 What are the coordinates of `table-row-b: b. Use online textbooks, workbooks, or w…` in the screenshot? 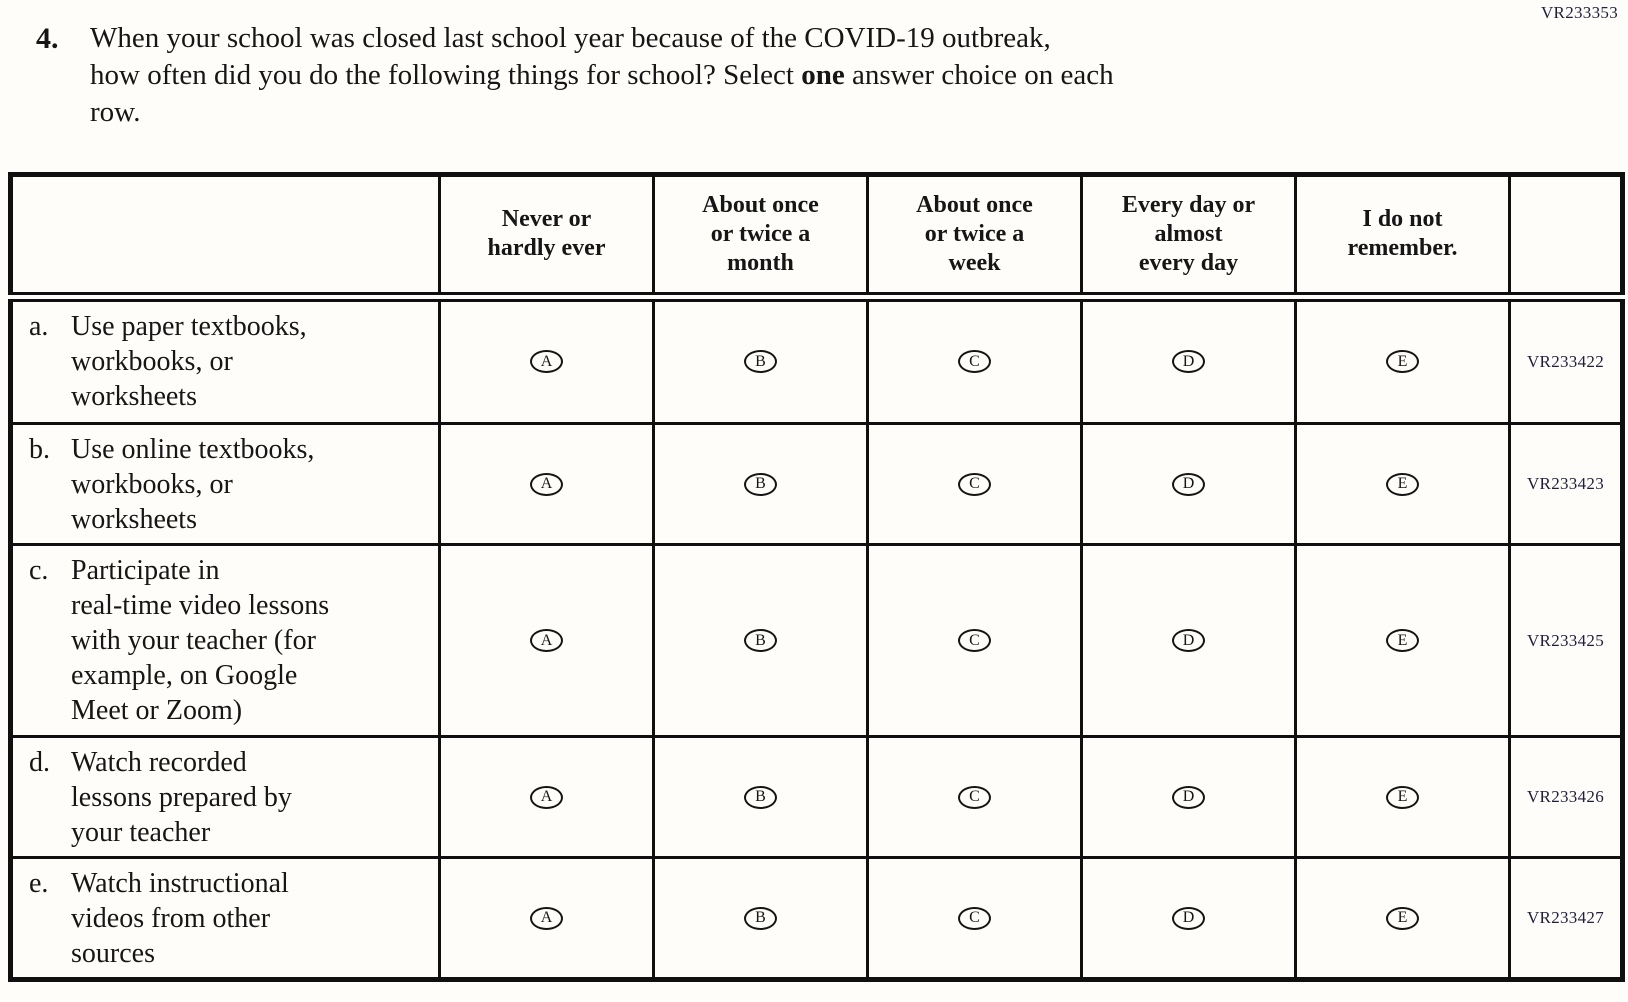 It's located at (816, 484).